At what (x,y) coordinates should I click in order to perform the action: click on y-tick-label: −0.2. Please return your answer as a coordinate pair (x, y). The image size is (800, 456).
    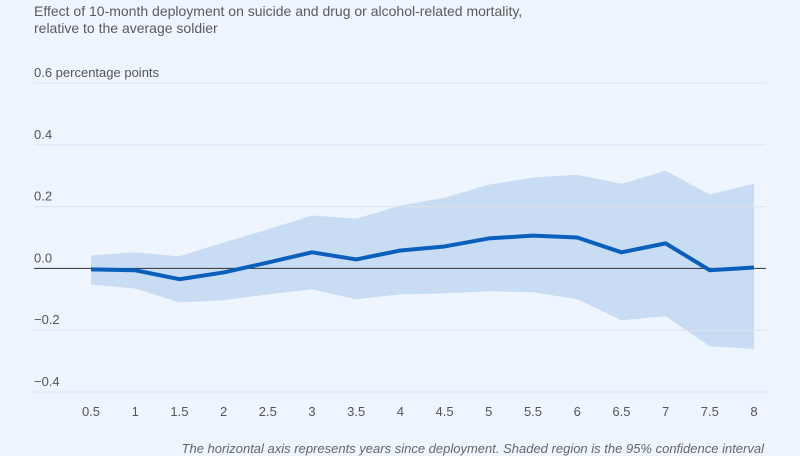
    Looking at the image, I should click on (47, 319).